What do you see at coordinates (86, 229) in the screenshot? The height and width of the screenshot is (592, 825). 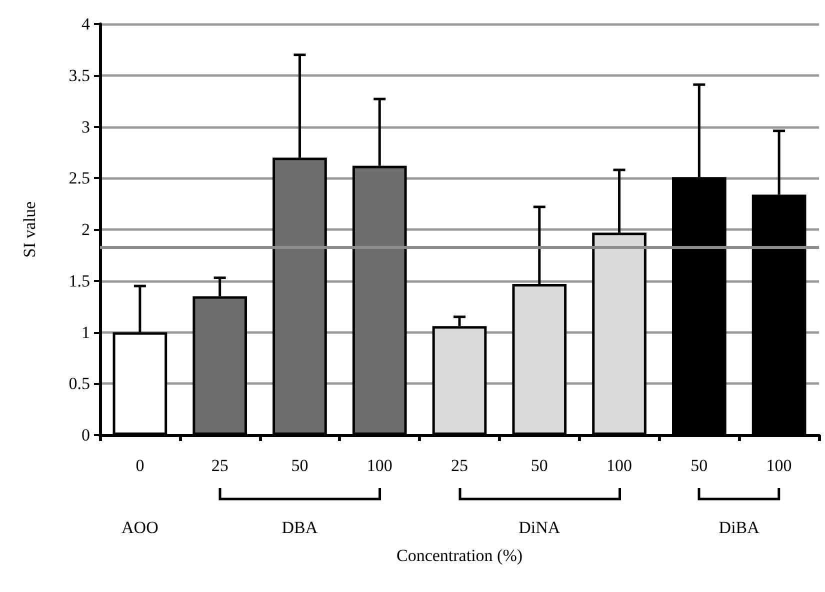 I see `y-tick-label: 2` at bounding box center [86, 229].